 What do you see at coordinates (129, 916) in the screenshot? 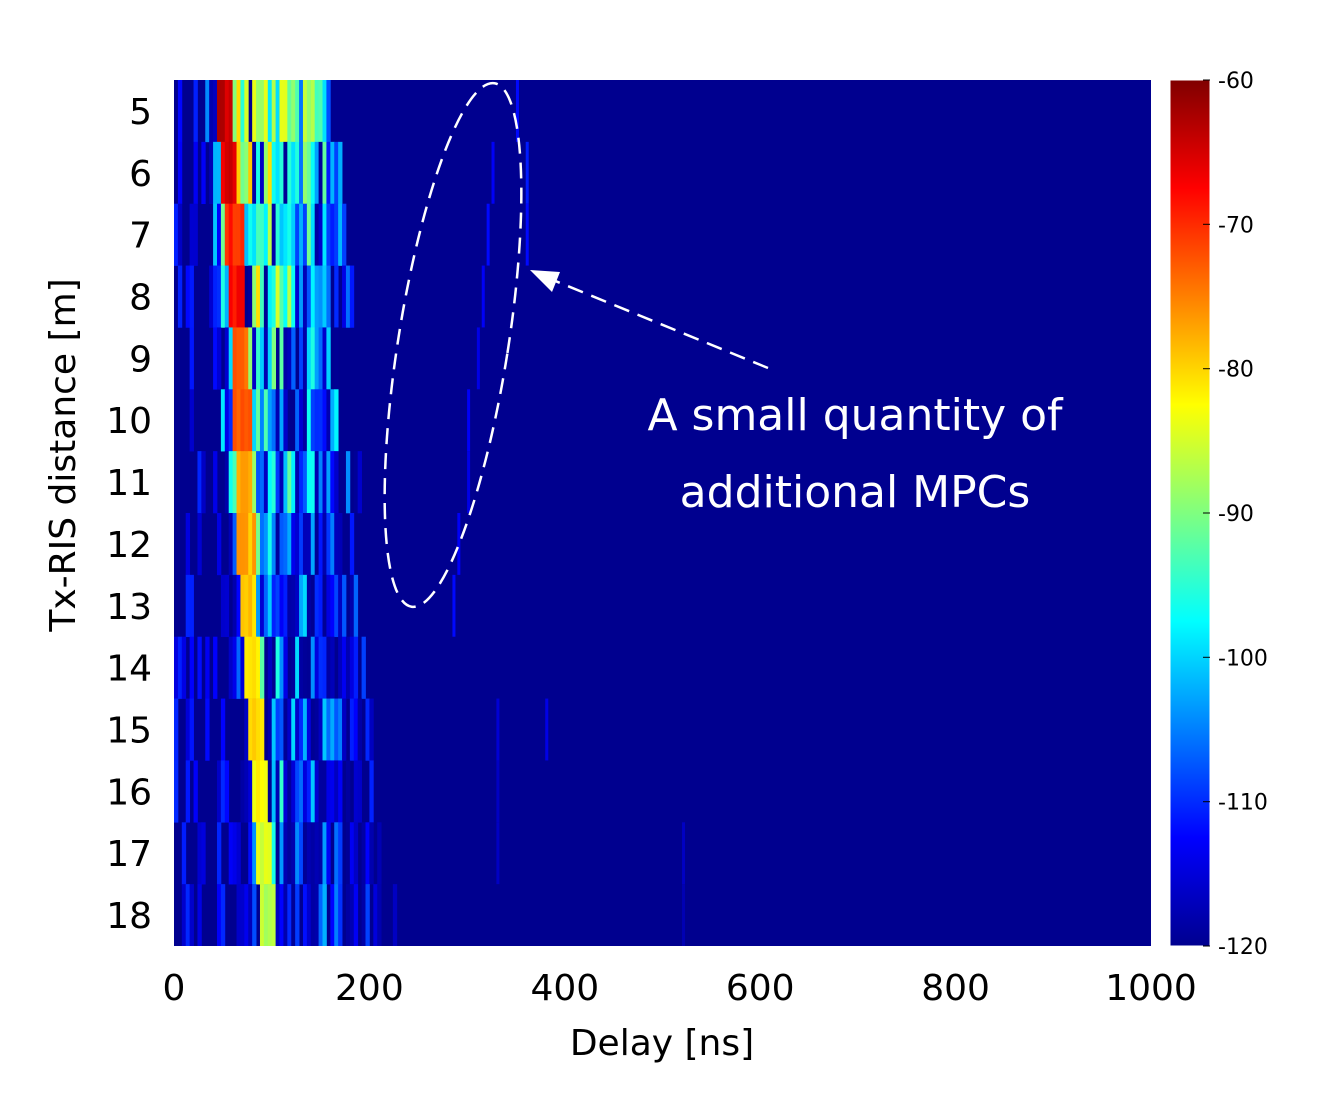
I see `y-tick-label: 18` at bounding box center [129, 916].